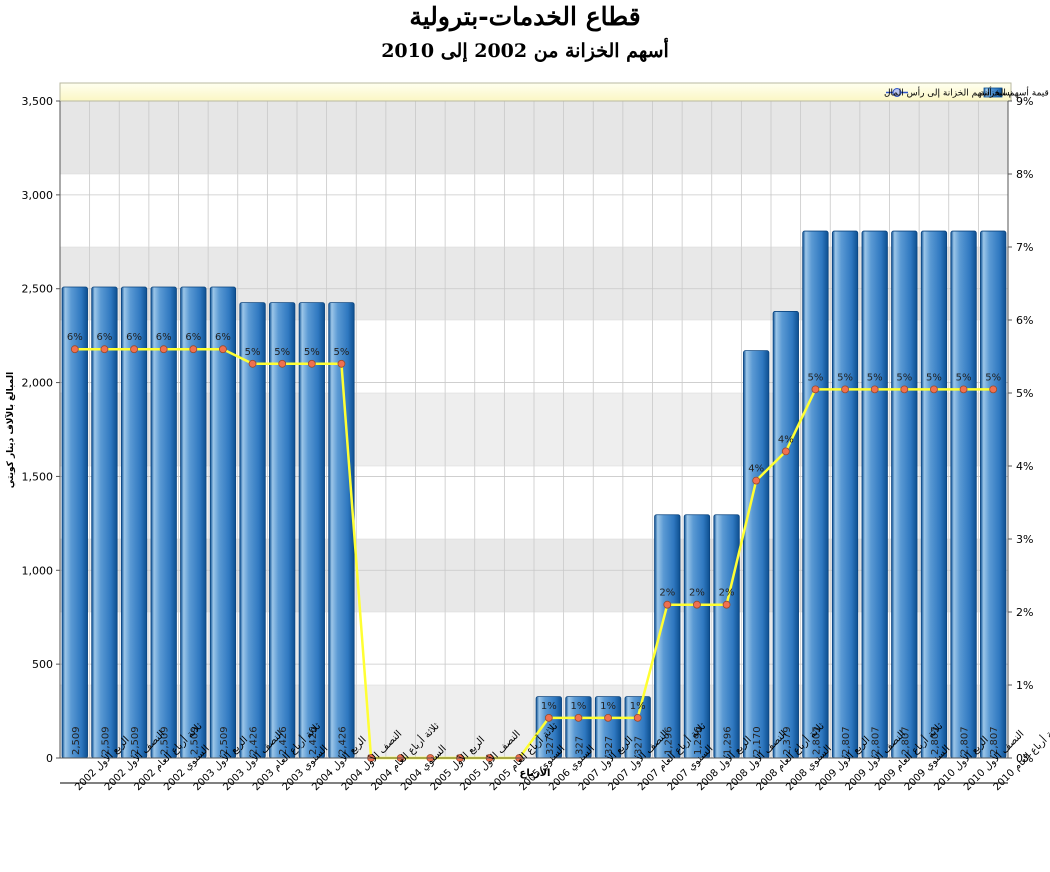  What do you see at coordinates (42, 664) in the screenshot?
I see `y-tick-label: 500` at bounding box center [42, 664].